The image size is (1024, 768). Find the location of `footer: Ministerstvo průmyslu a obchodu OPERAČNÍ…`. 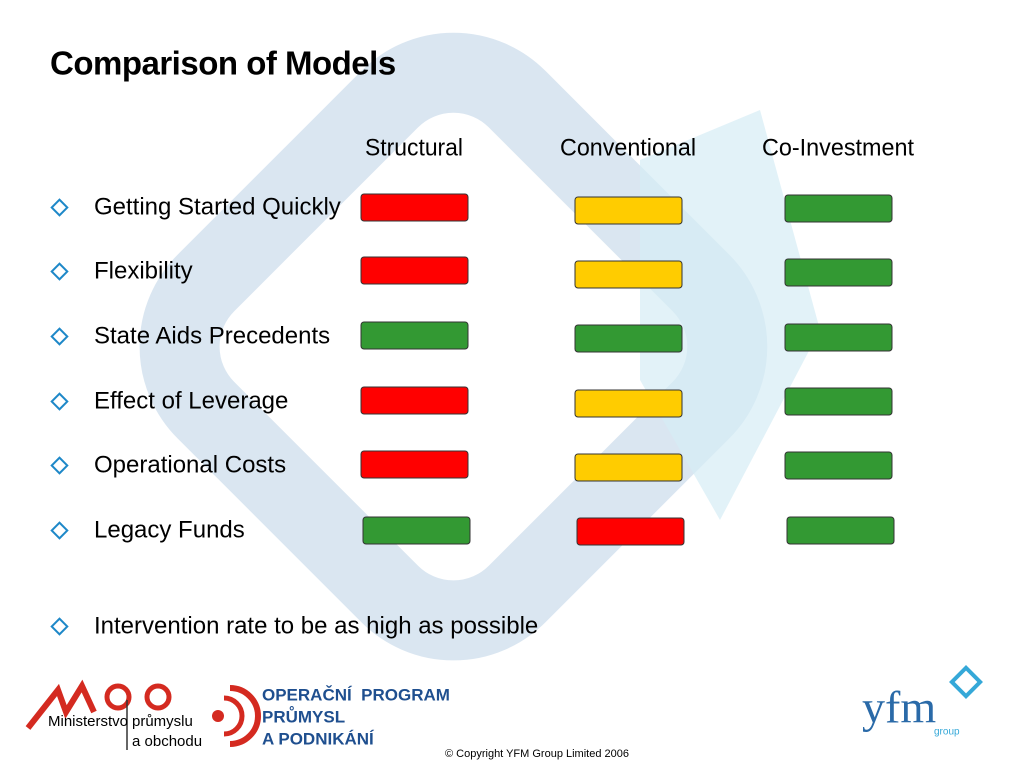

footer: Ministerstvo průmyslu a obchodu OPERAČNÍ… is located at coordinates (504, 712).